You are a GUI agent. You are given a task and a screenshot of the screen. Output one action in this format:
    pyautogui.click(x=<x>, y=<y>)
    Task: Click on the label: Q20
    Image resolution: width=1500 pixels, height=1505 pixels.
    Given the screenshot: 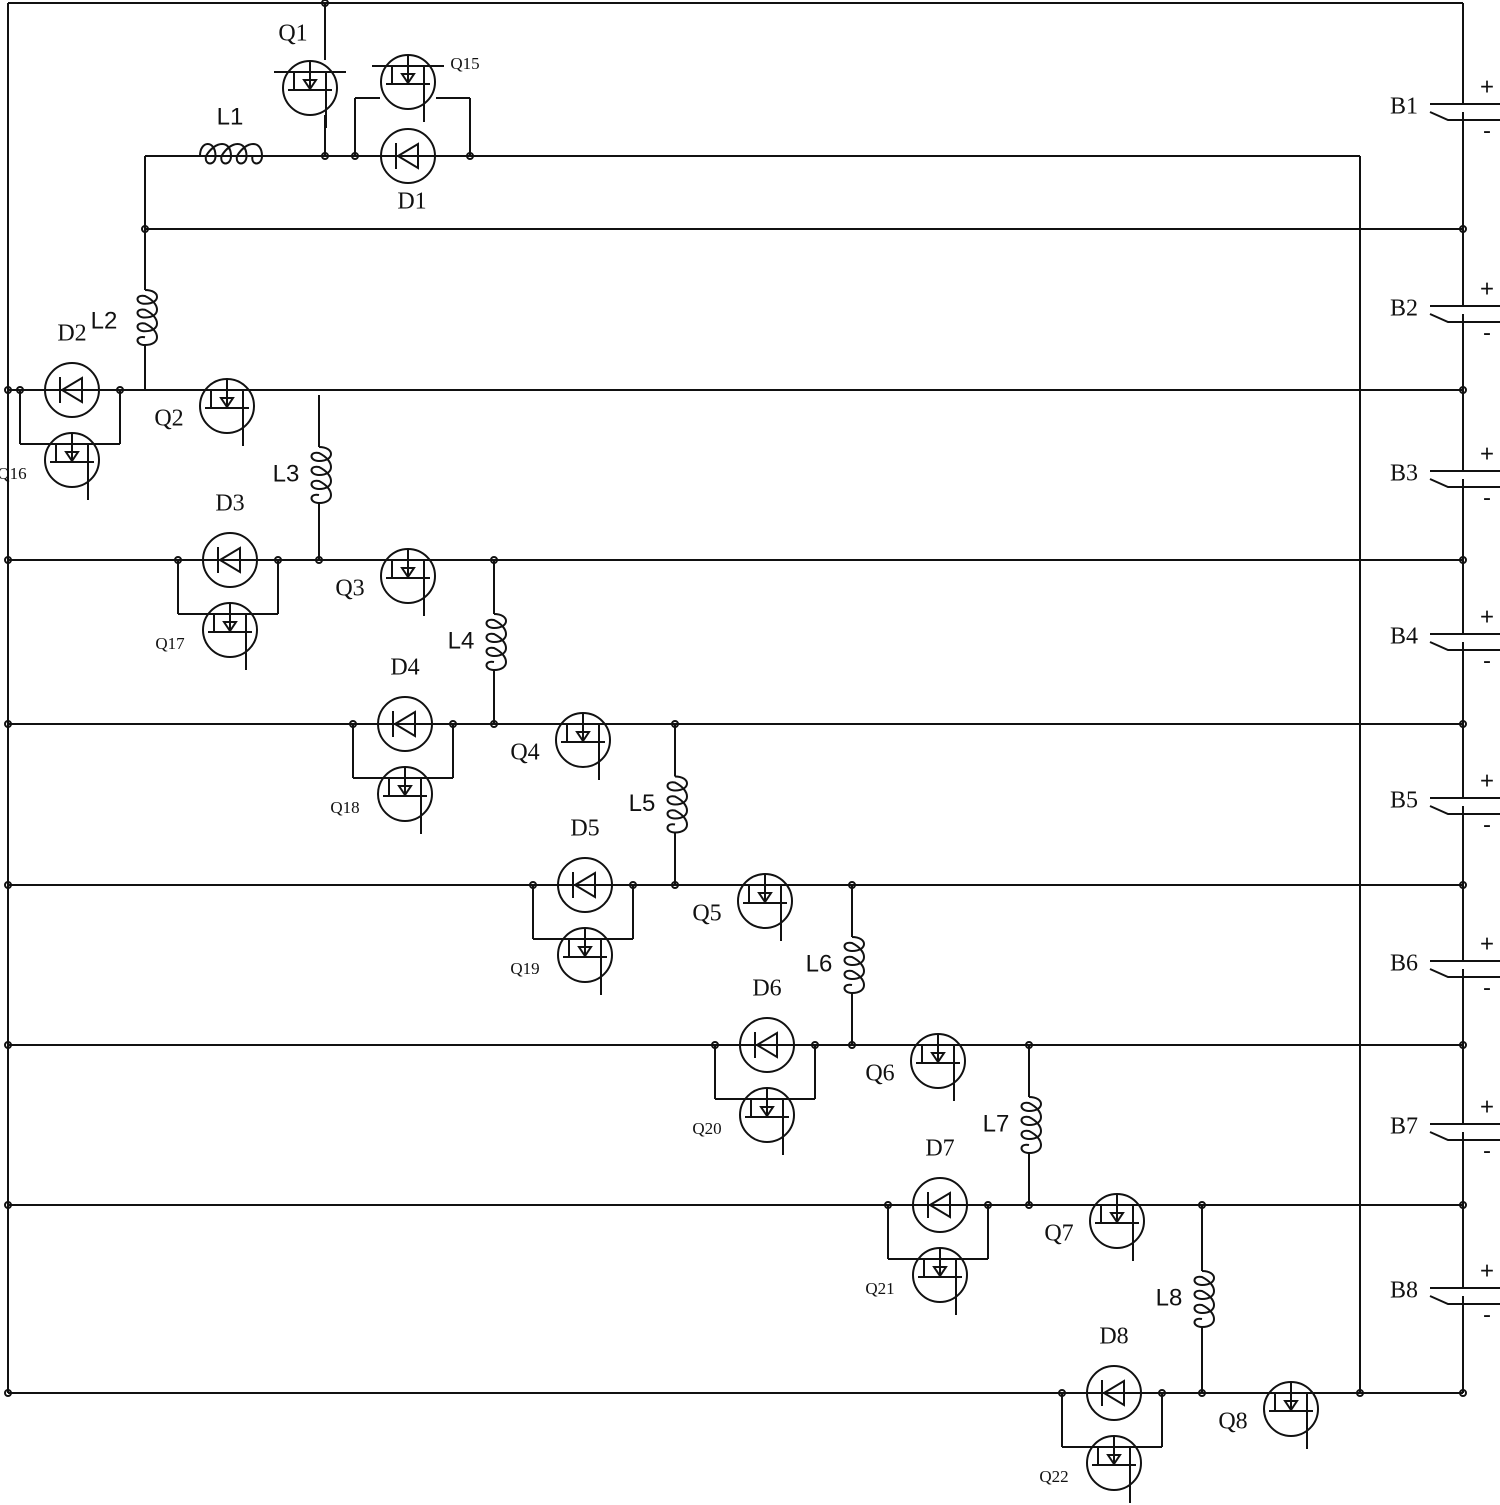 What is the action you would take?
    pyautogui.click(x=706, y=1128)
    